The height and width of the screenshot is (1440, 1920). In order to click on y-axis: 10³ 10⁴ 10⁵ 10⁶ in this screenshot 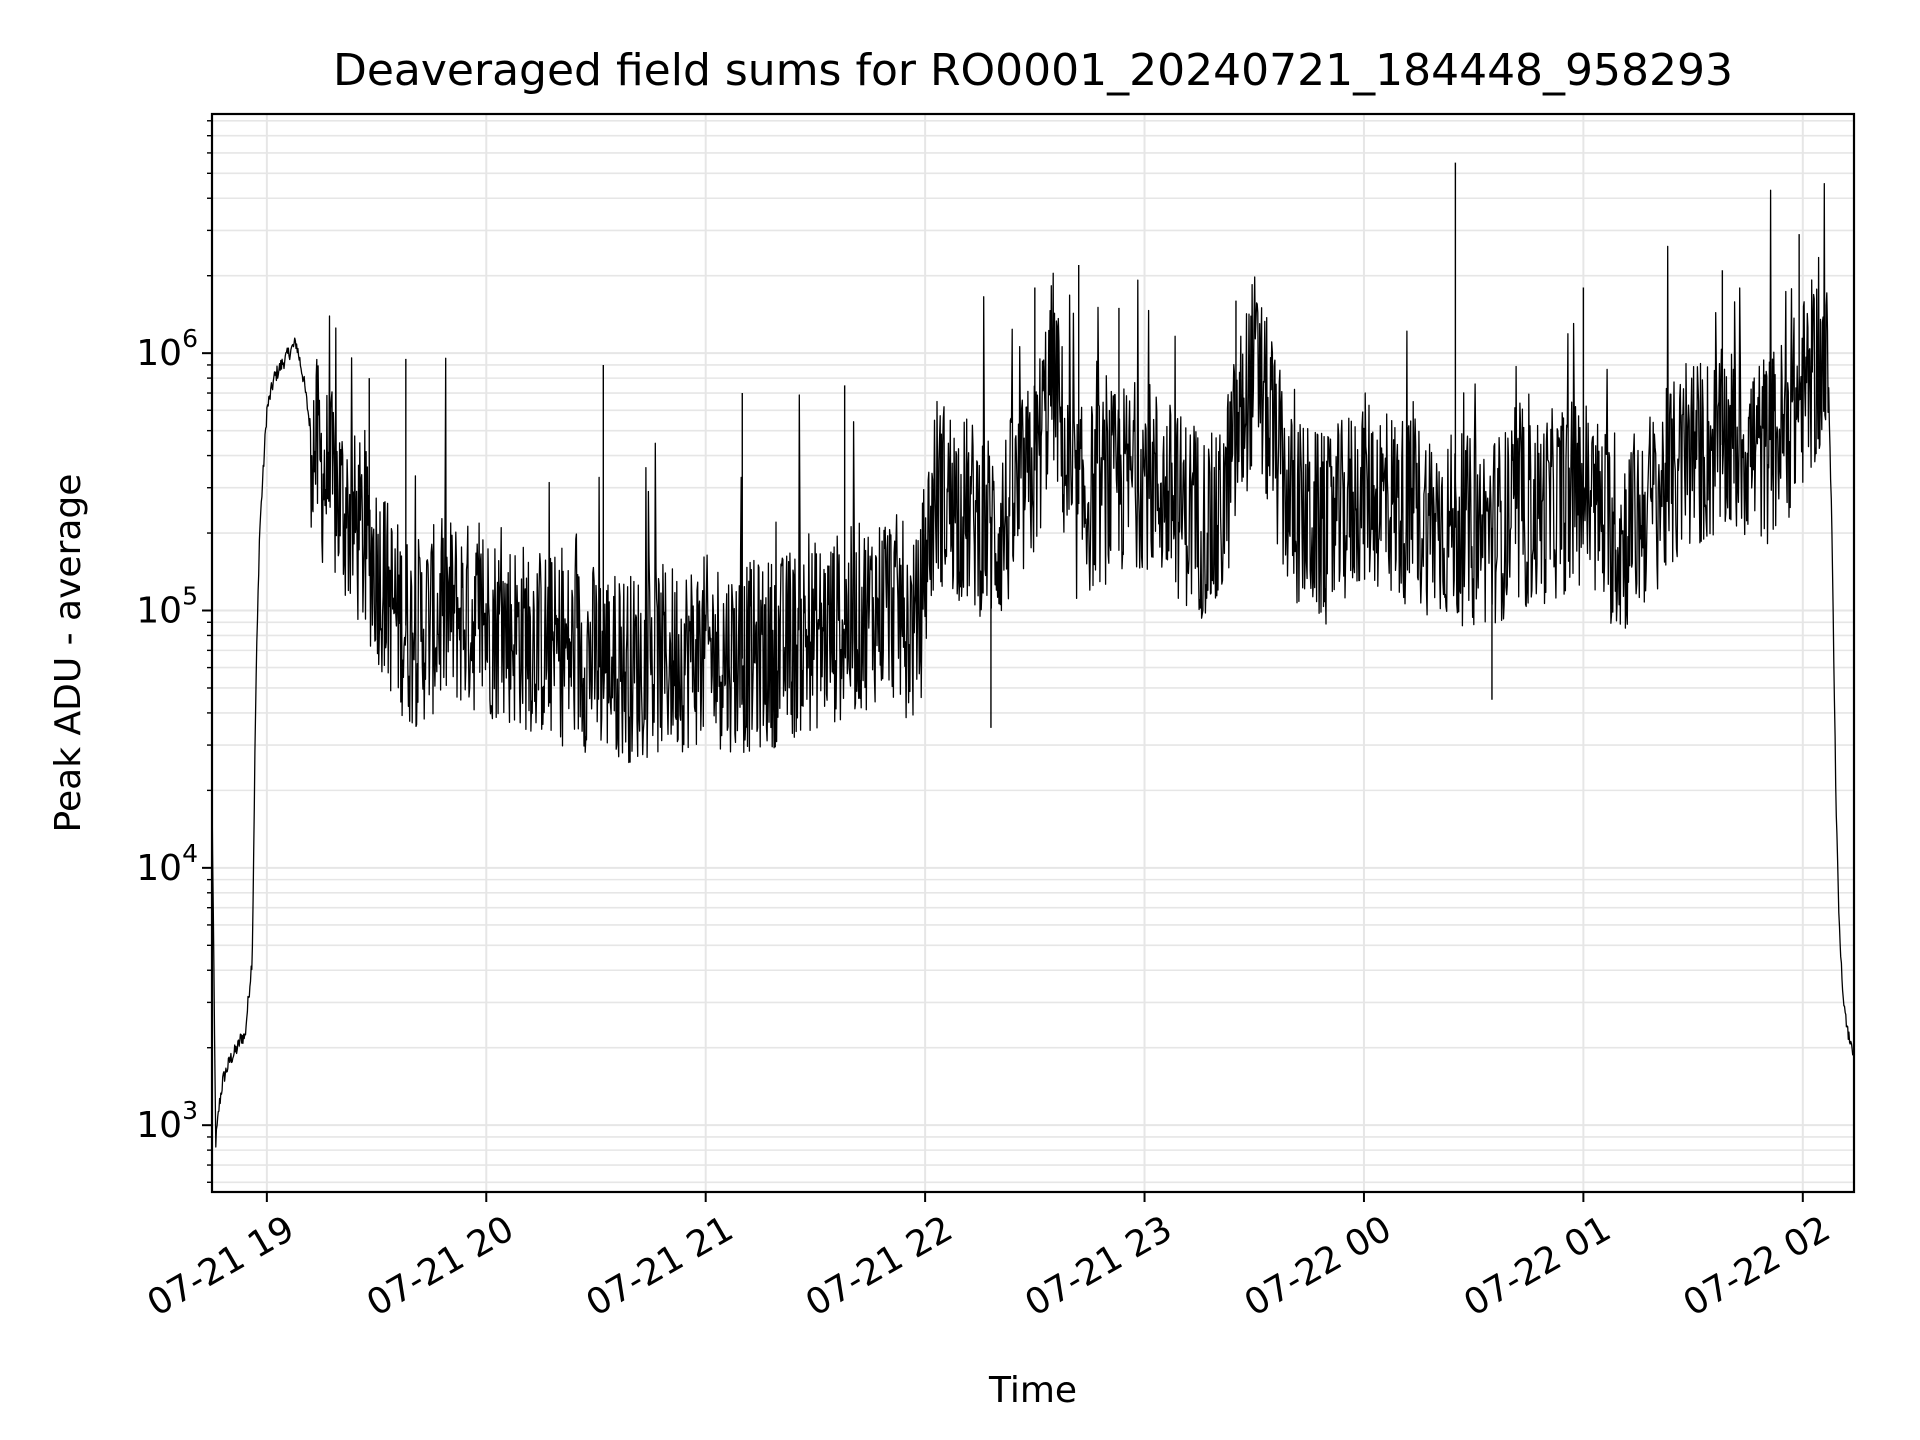, I will do `click(174, 651)`.